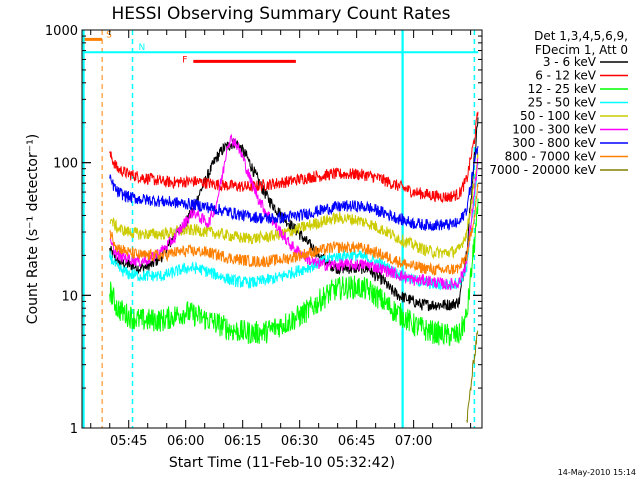  What do you see at coordinates (280, 14) in the screenshot?
I see `chart-title: HESSI Observing Summary Count Rates` at bounding box center [280, 14].